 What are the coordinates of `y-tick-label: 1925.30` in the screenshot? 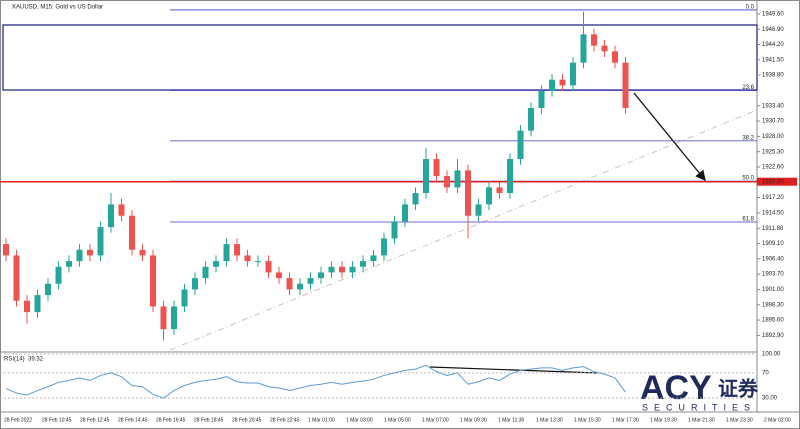 It's located at (773, 152).